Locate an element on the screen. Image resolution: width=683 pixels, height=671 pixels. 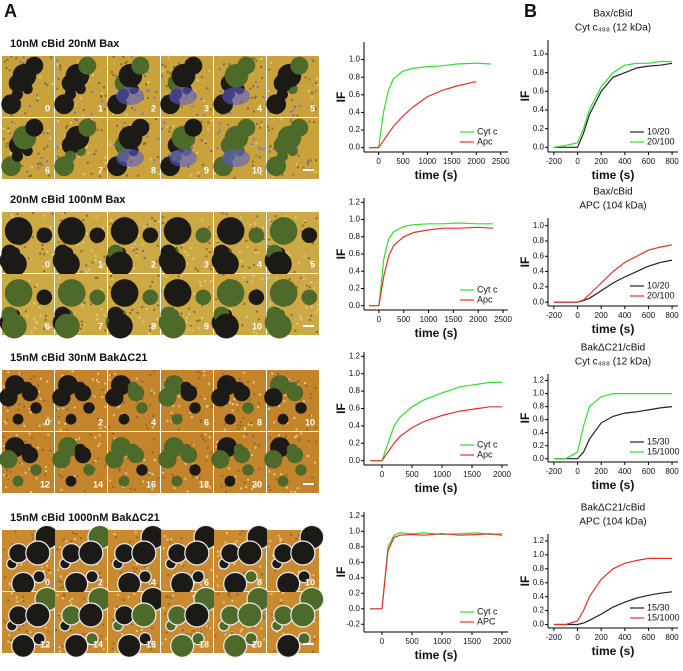
series-line is located at coordinates (429, 105).